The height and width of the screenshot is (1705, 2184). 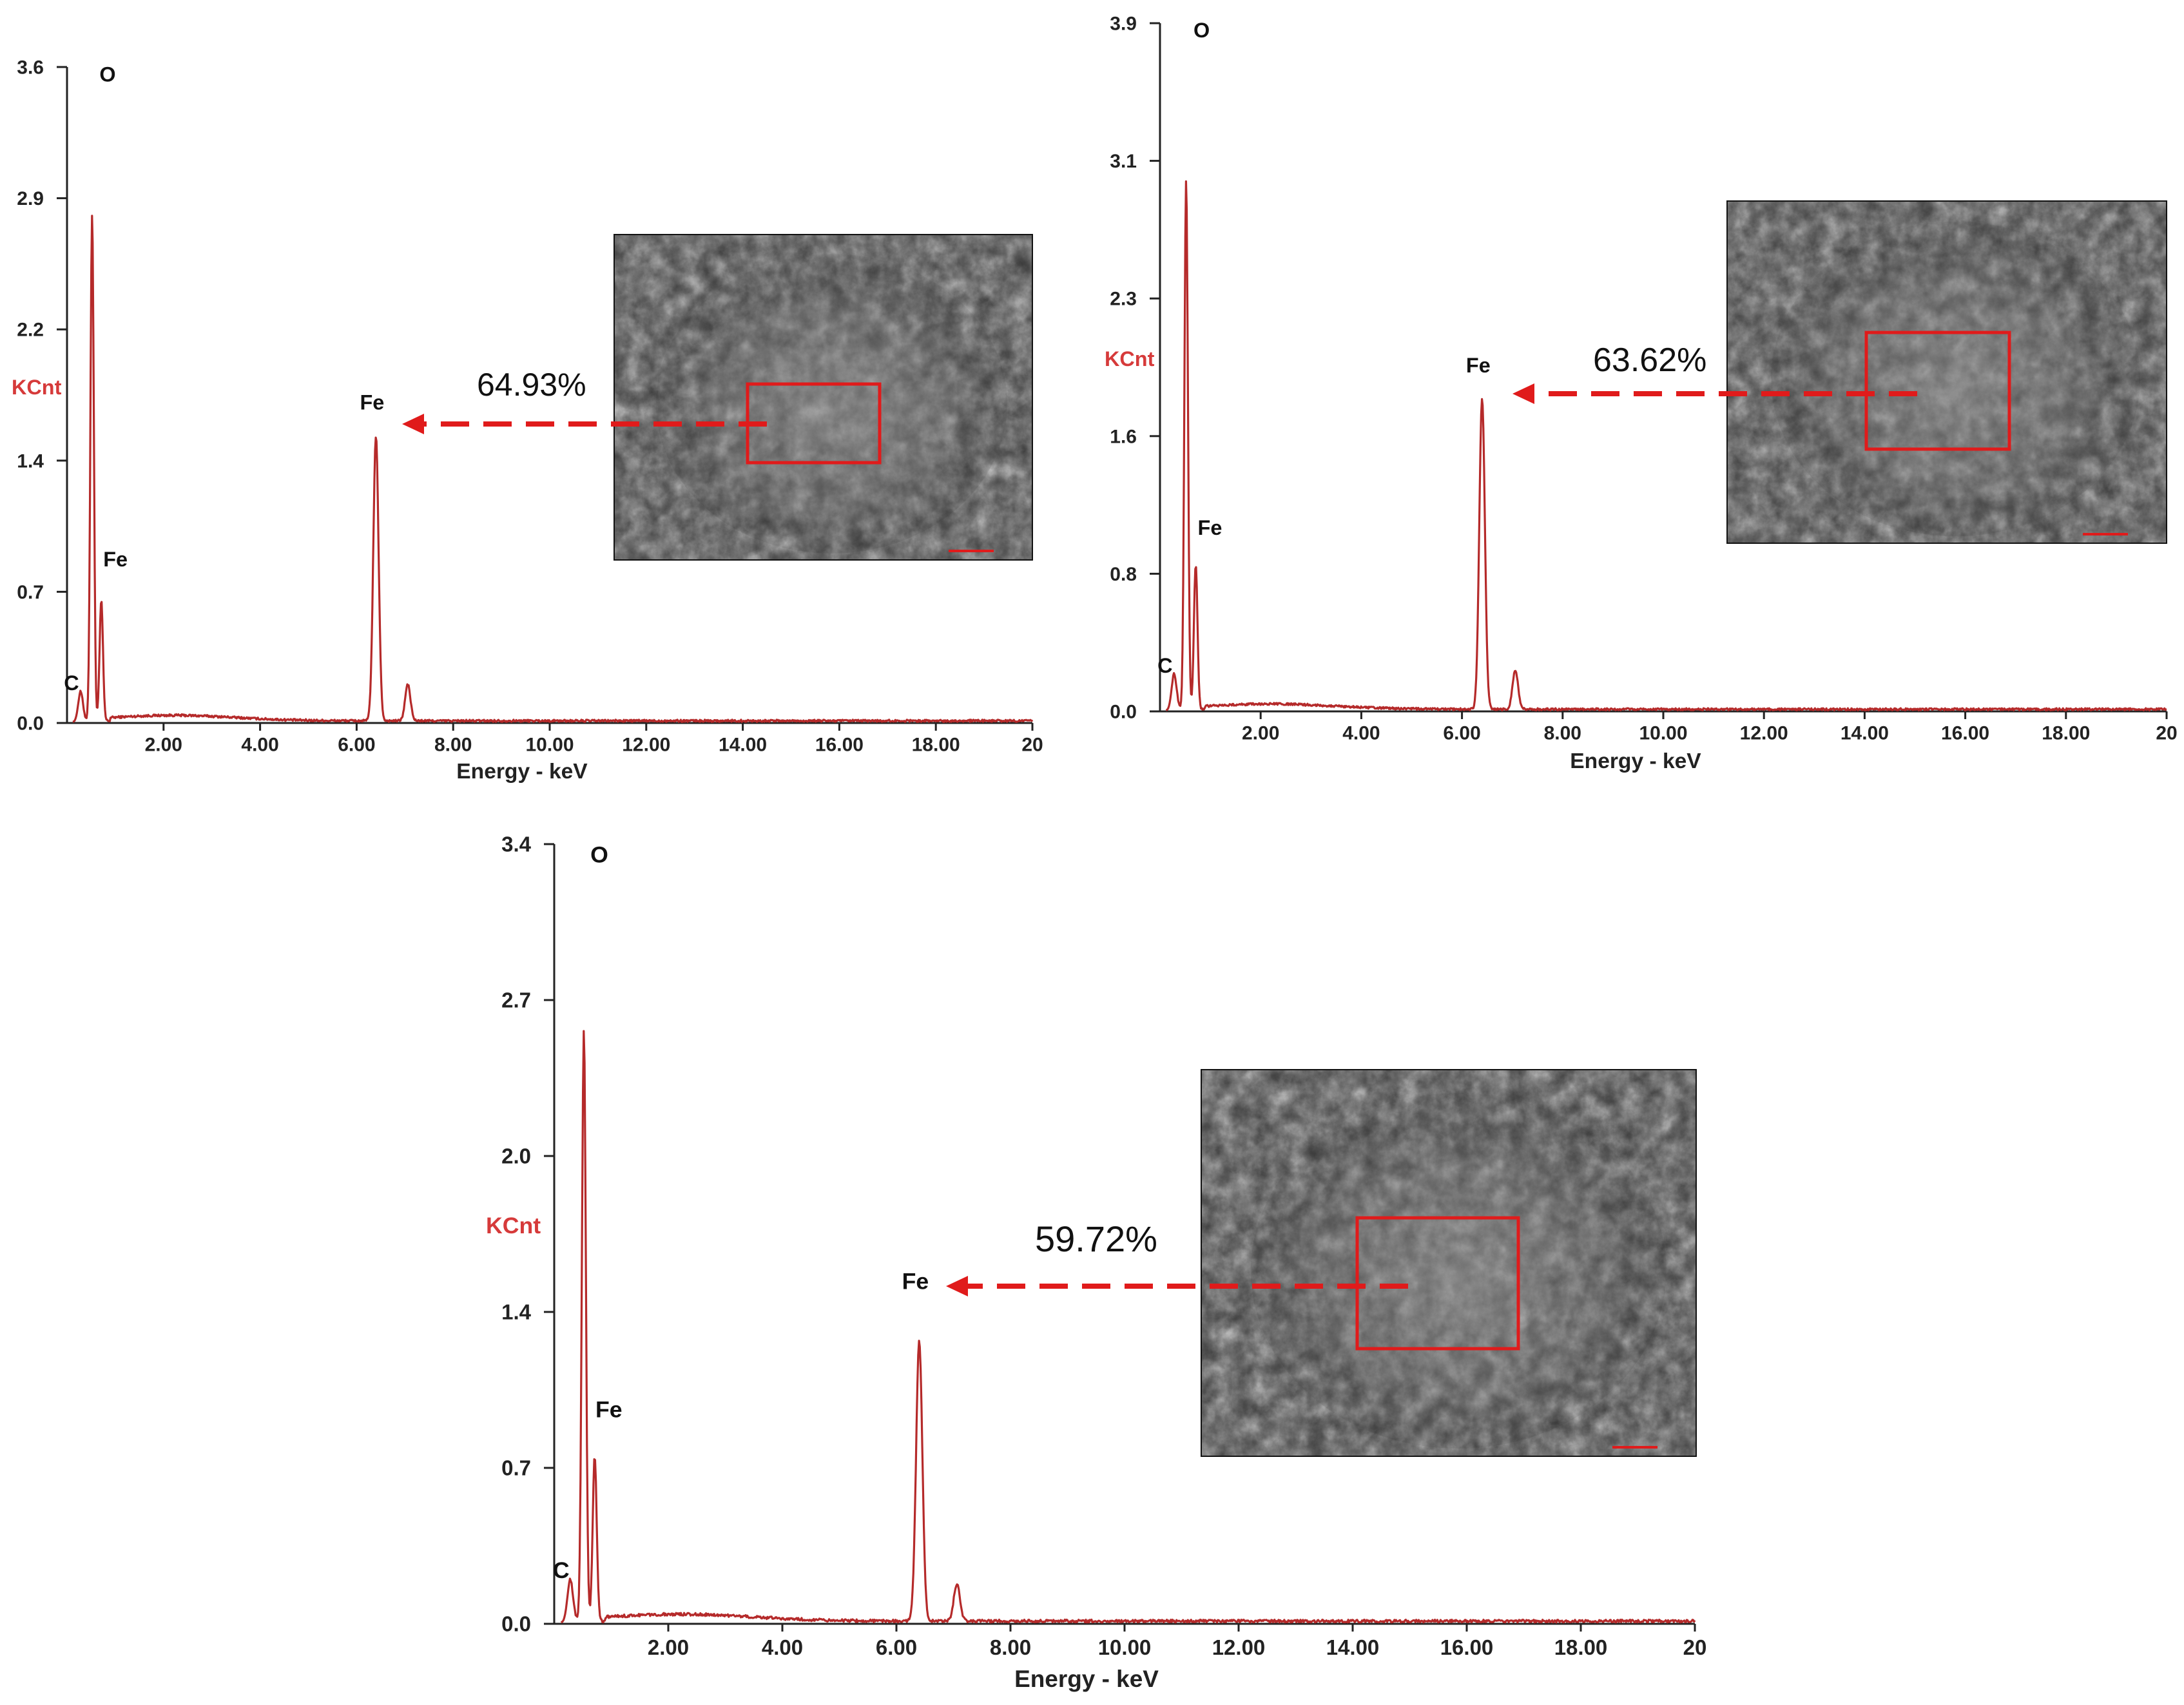 I want to click on y-tick-label: 3.6, so click(x=30, y=68).